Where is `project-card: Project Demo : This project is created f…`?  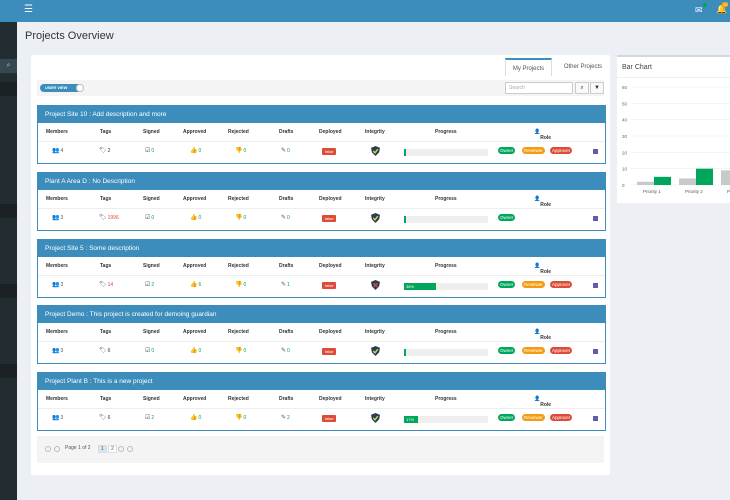
project-card: Project Demo : This project is created f… is located at coordinates (321, 334).